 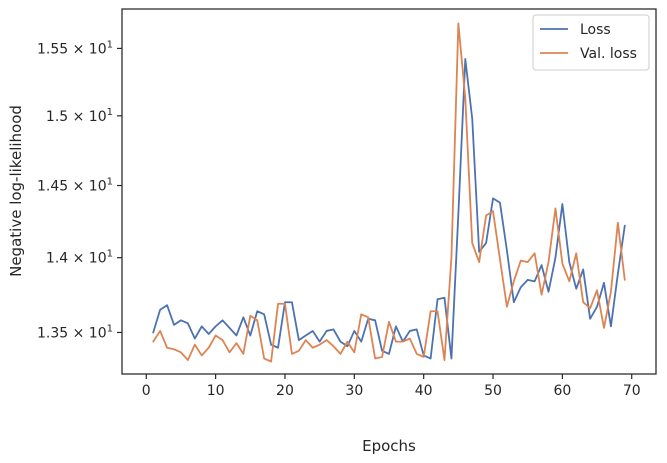 I want to click on x-tick-label: 30, so click(x=354, y=391).